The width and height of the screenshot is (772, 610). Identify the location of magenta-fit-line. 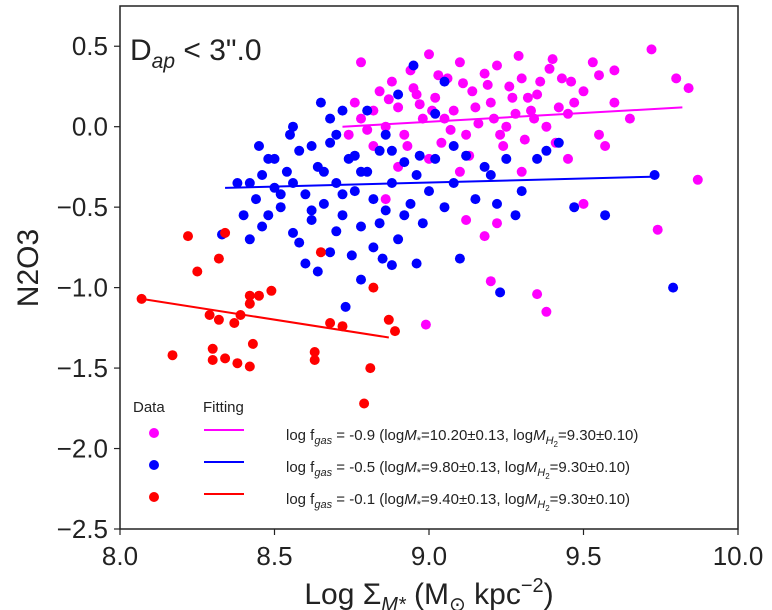
(512, 117).